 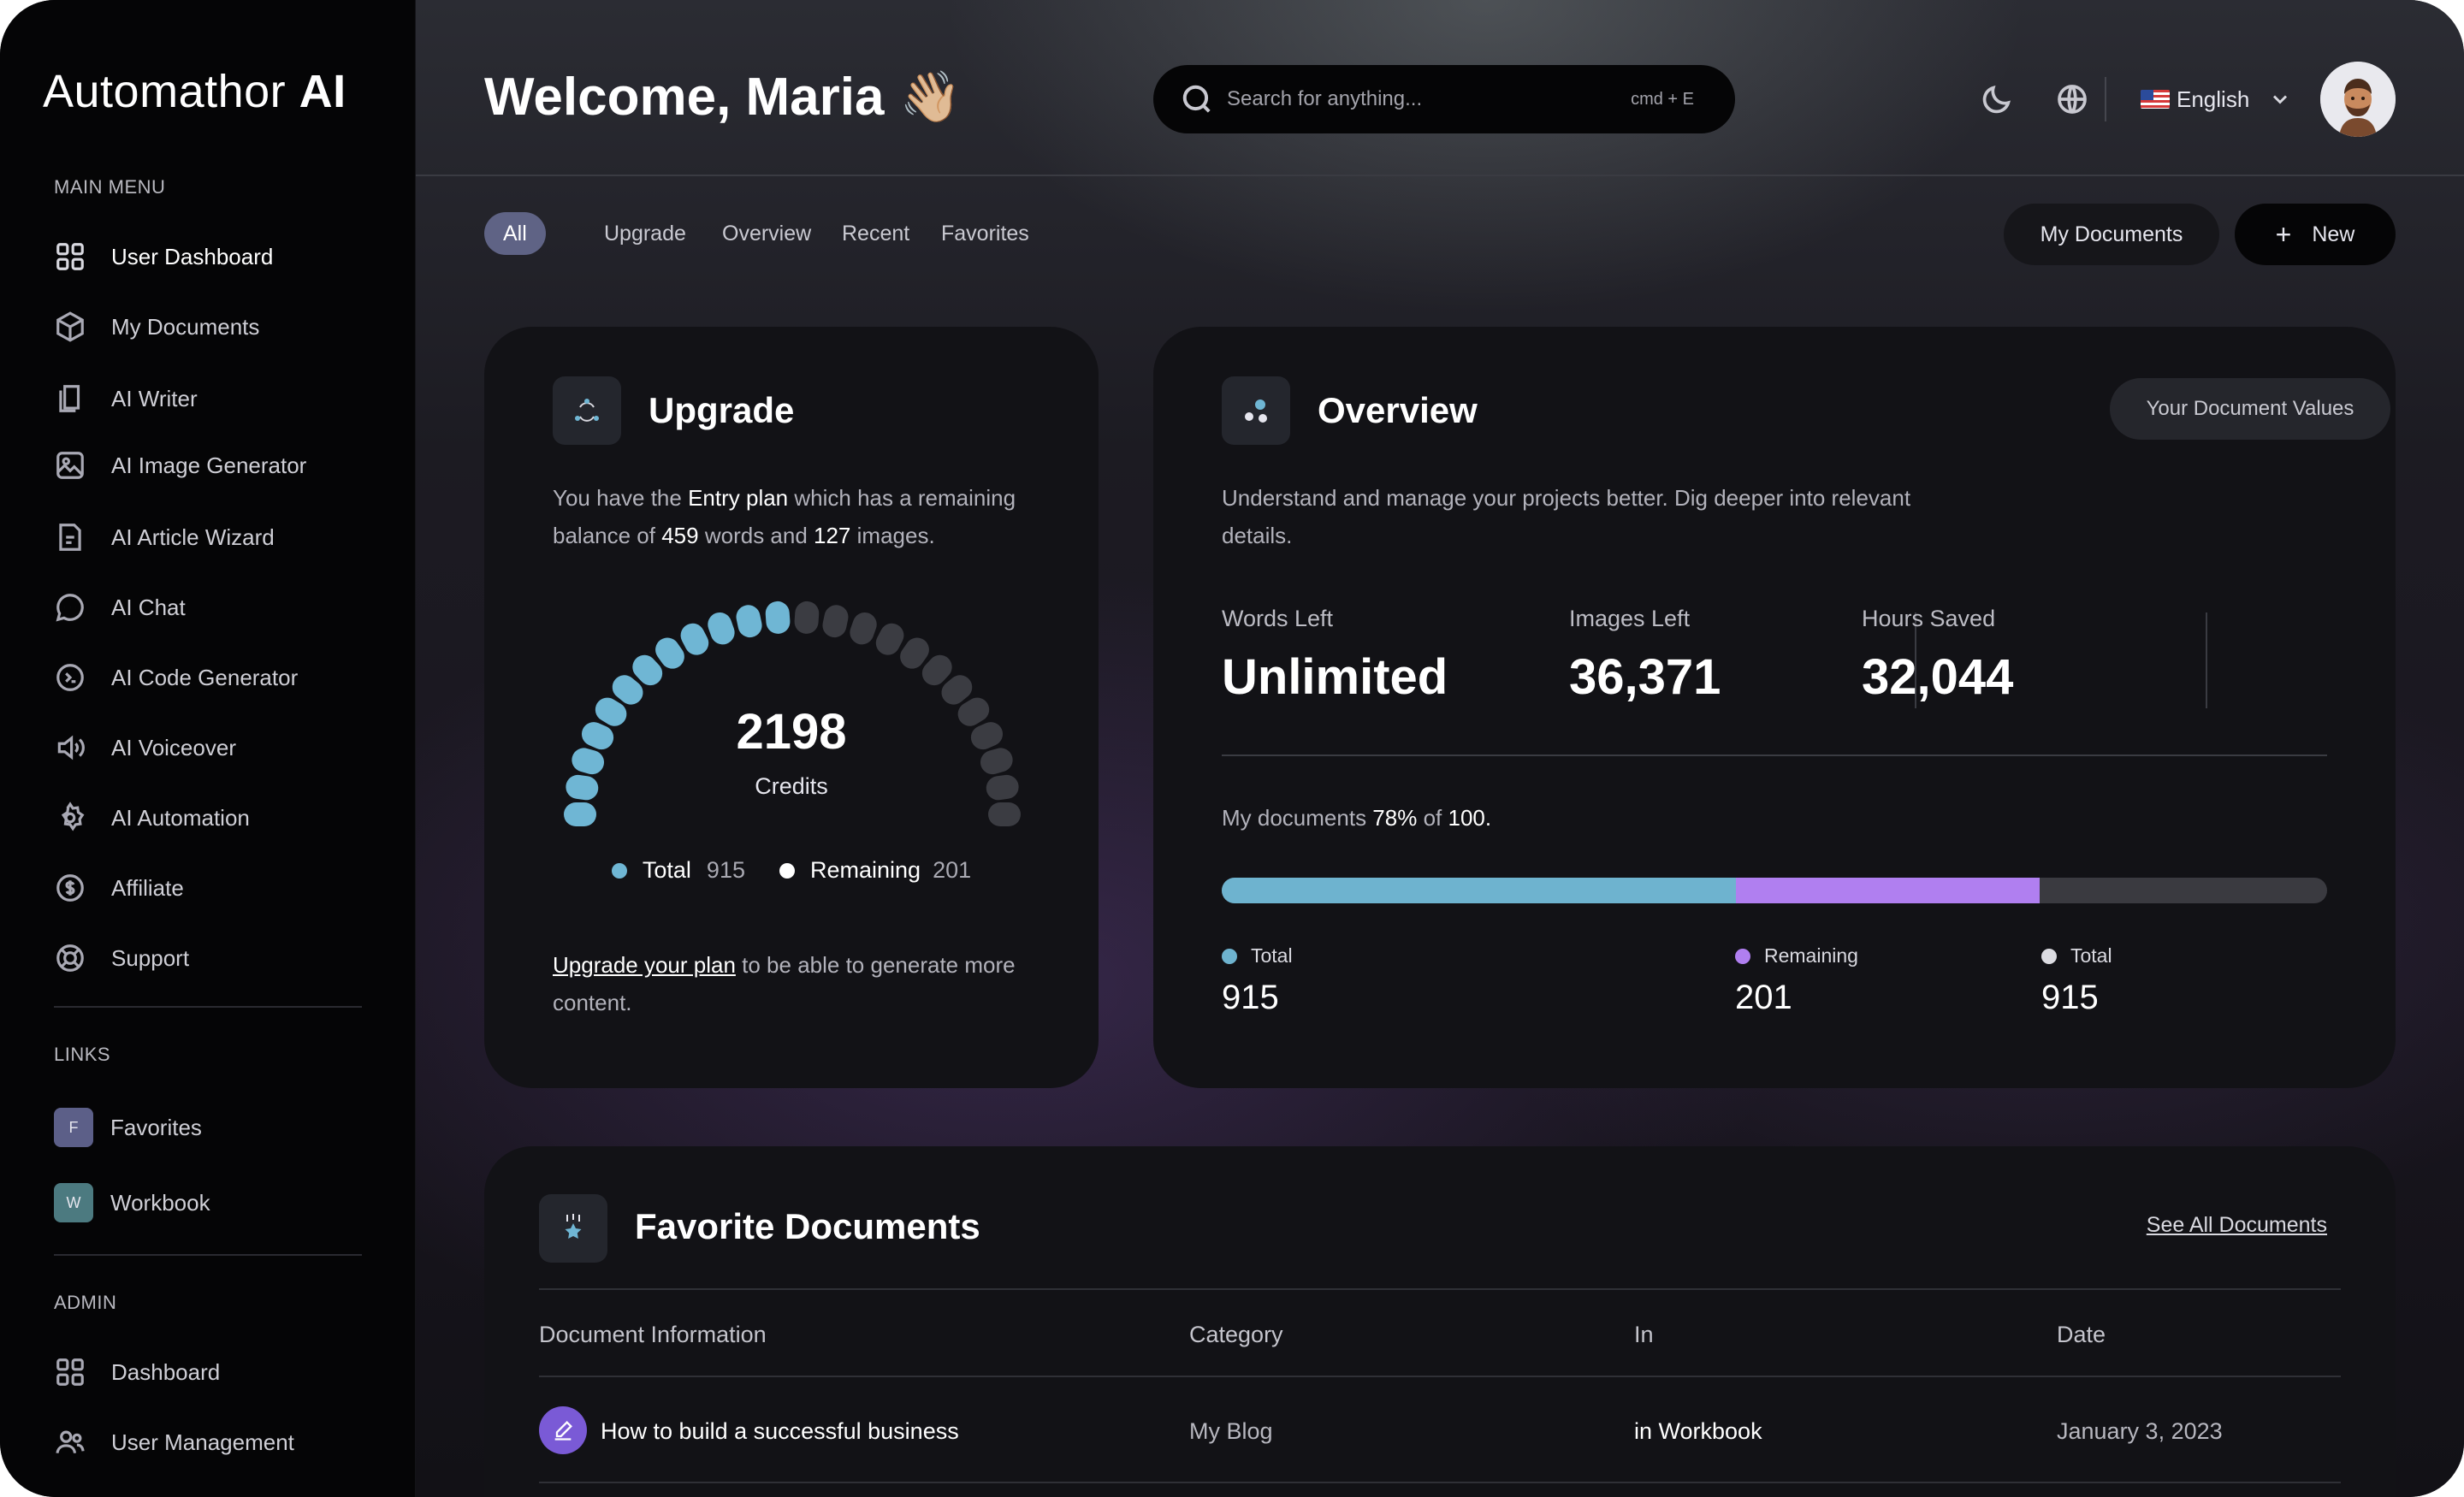 What do you see at coordinates (192, 256) in the screenshot?
I see `sidebar-item-label: User Dashboard` at bounding box center [192, 256].